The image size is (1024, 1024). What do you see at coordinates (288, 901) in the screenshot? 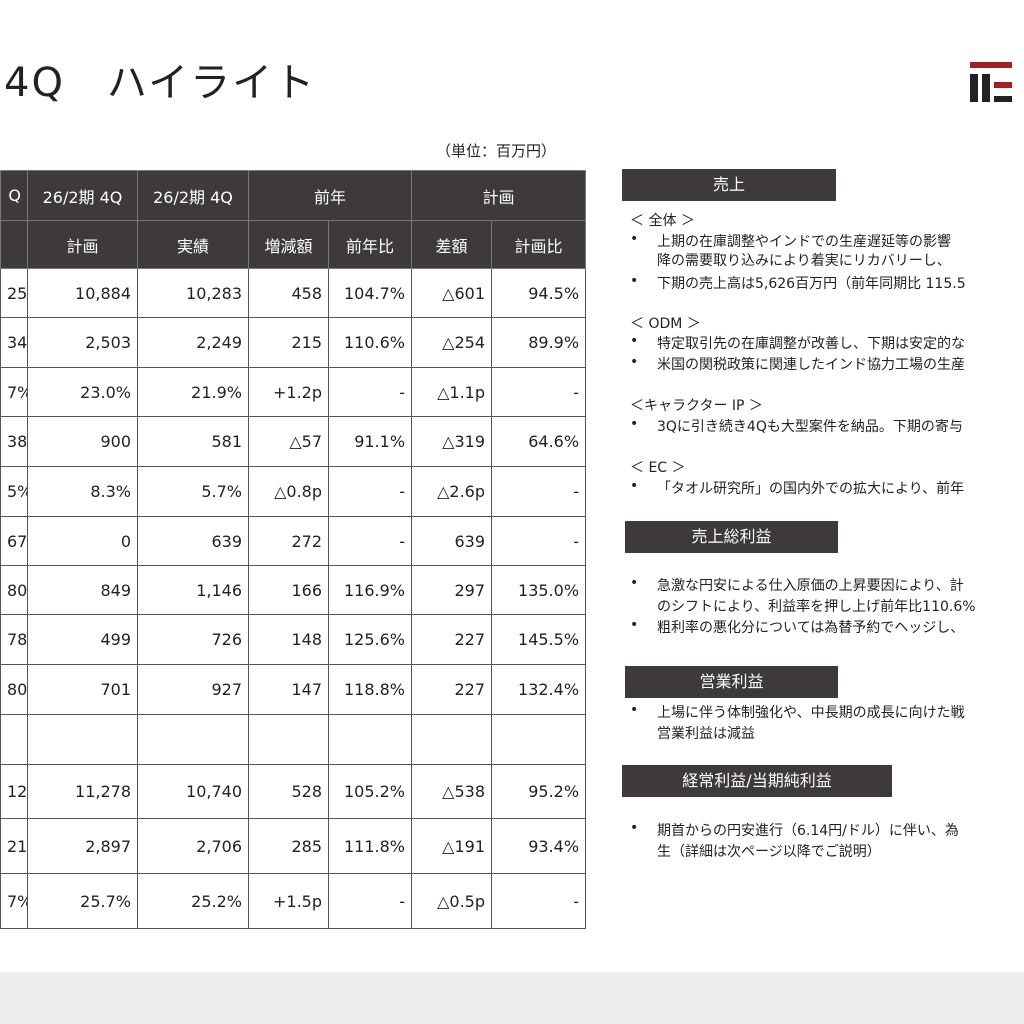
I see `table-cell: +1.5p` at bounding box center [288, 901].